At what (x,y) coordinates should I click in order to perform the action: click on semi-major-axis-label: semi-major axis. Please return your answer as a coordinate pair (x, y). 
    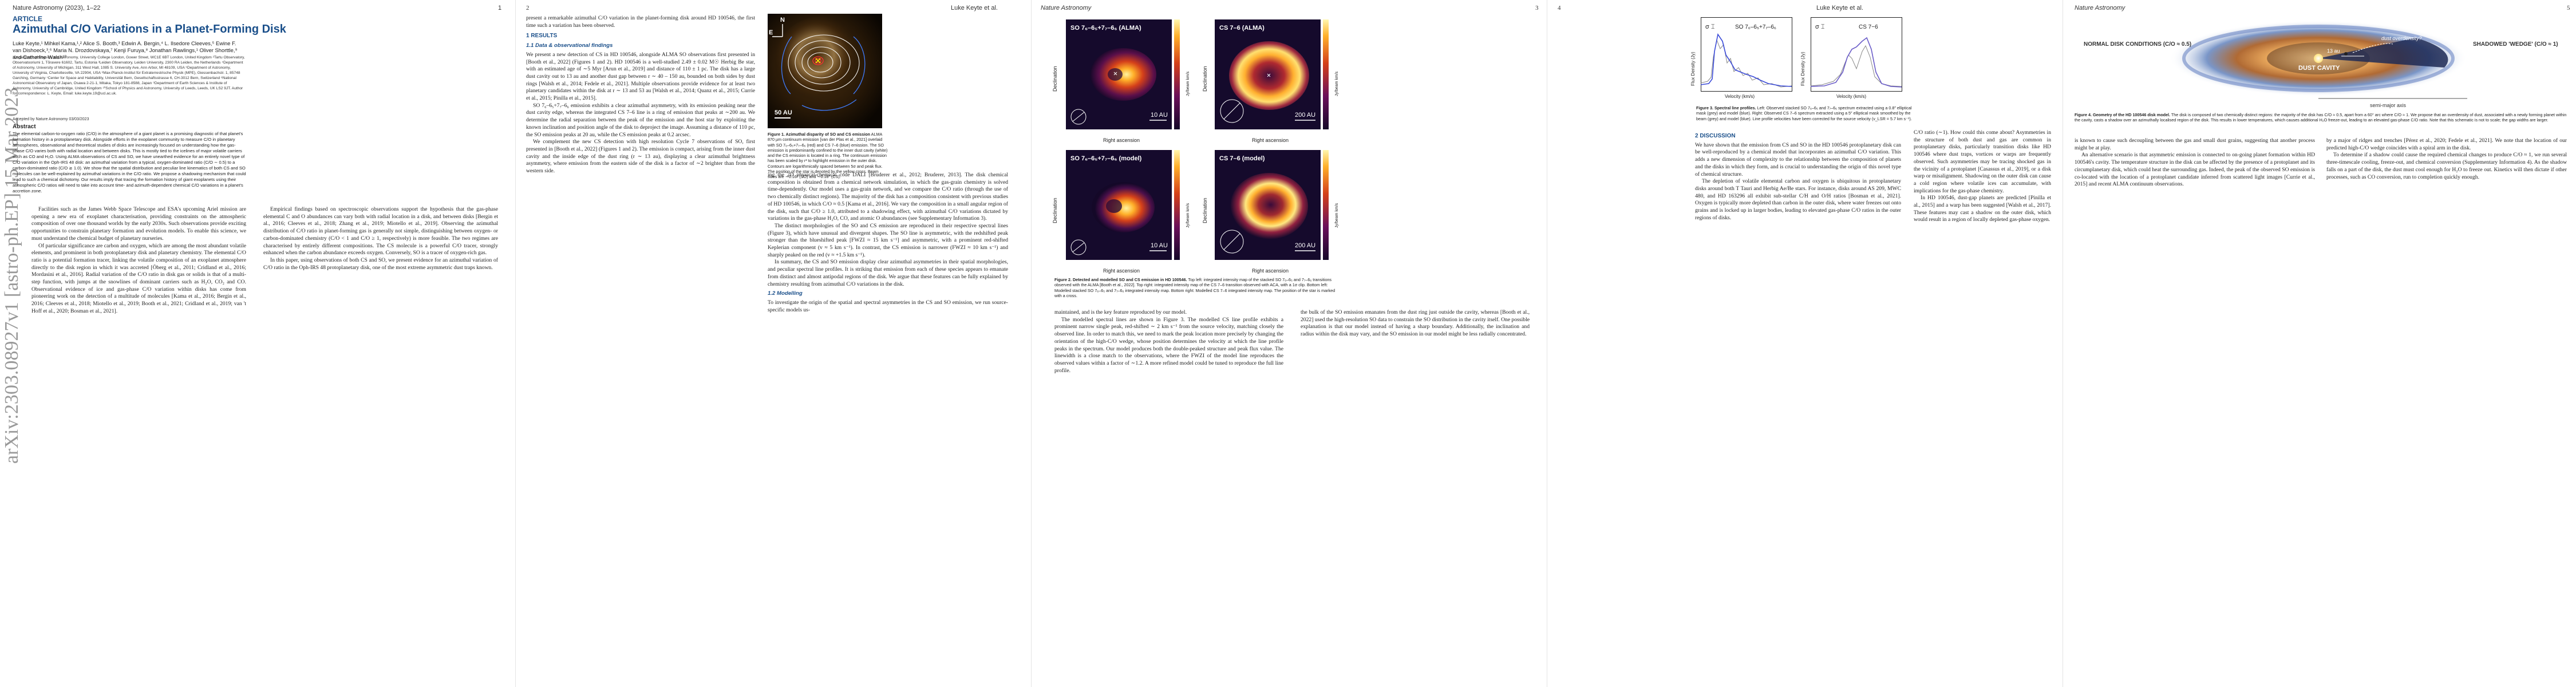
    Looking at the image, I should click on (2388, 105).